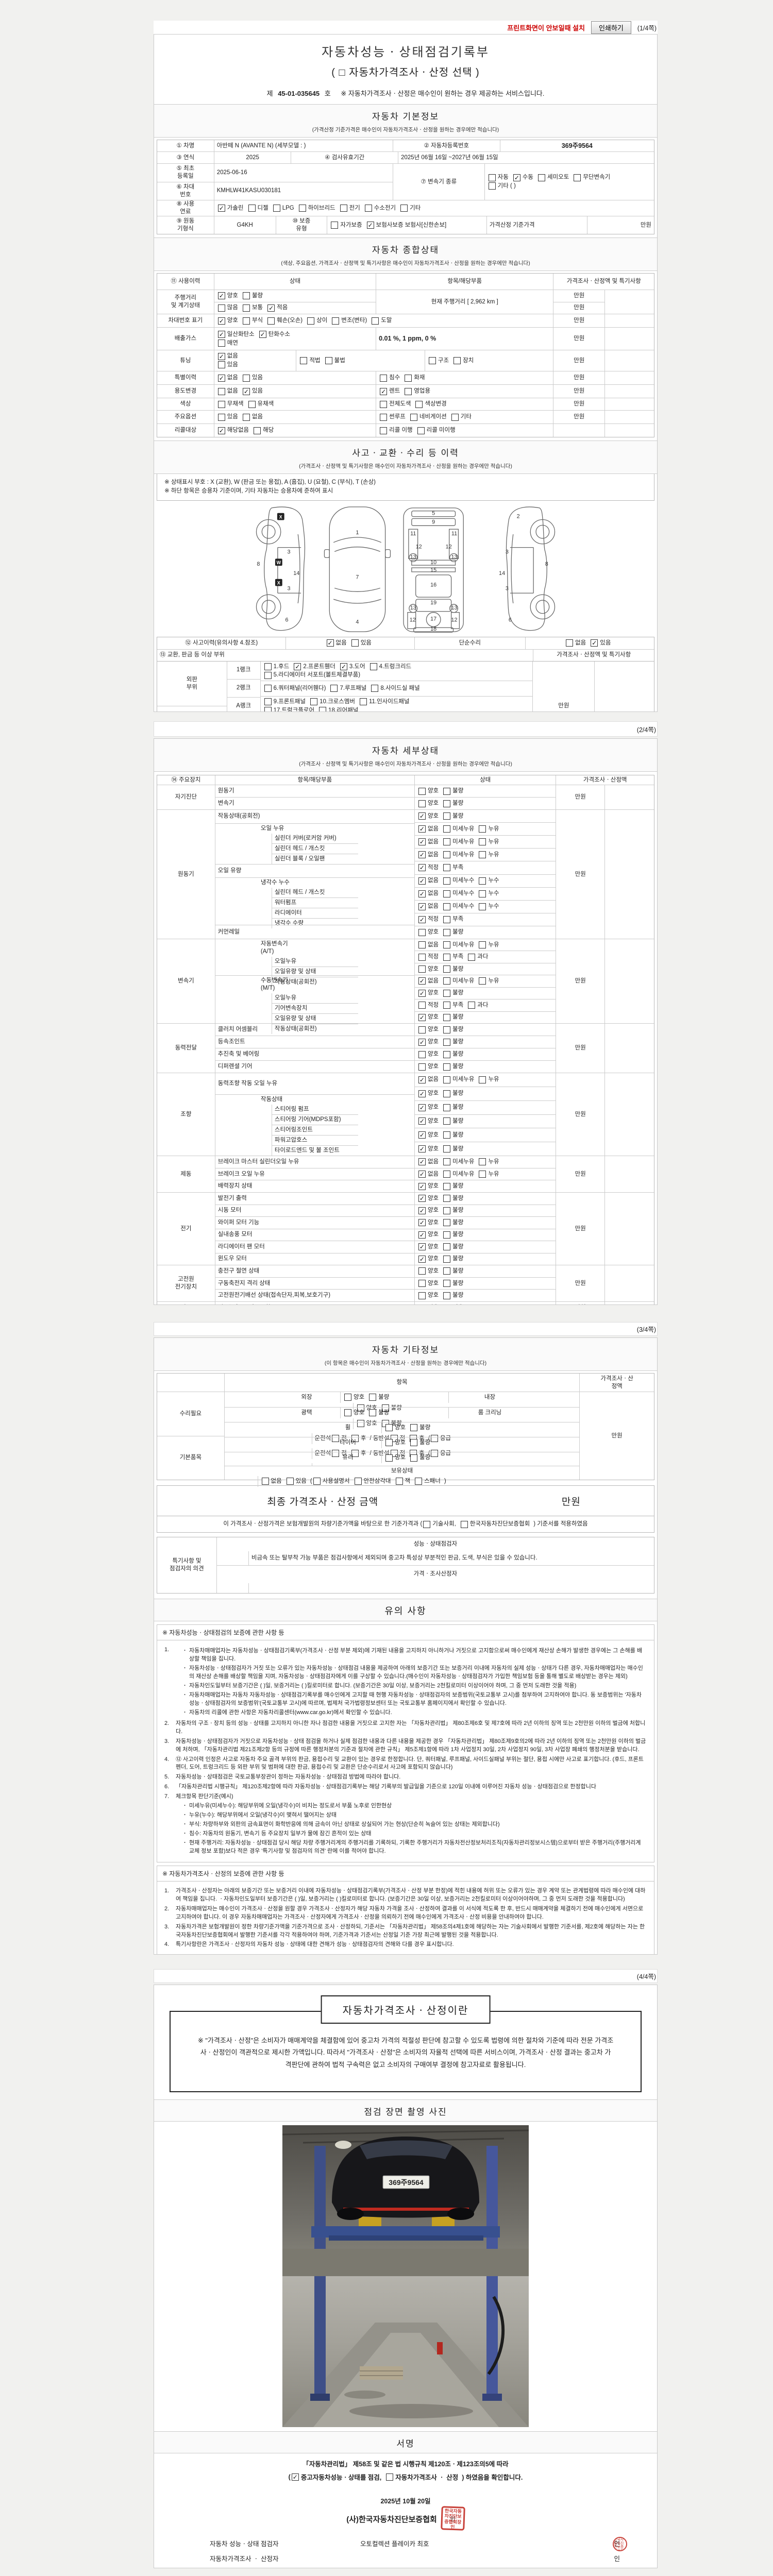  What do you see at coordinates (274, 334) in the screenshot?
I see `checkbox: ✓ 탄화수소` at bounding box center [274, 334].